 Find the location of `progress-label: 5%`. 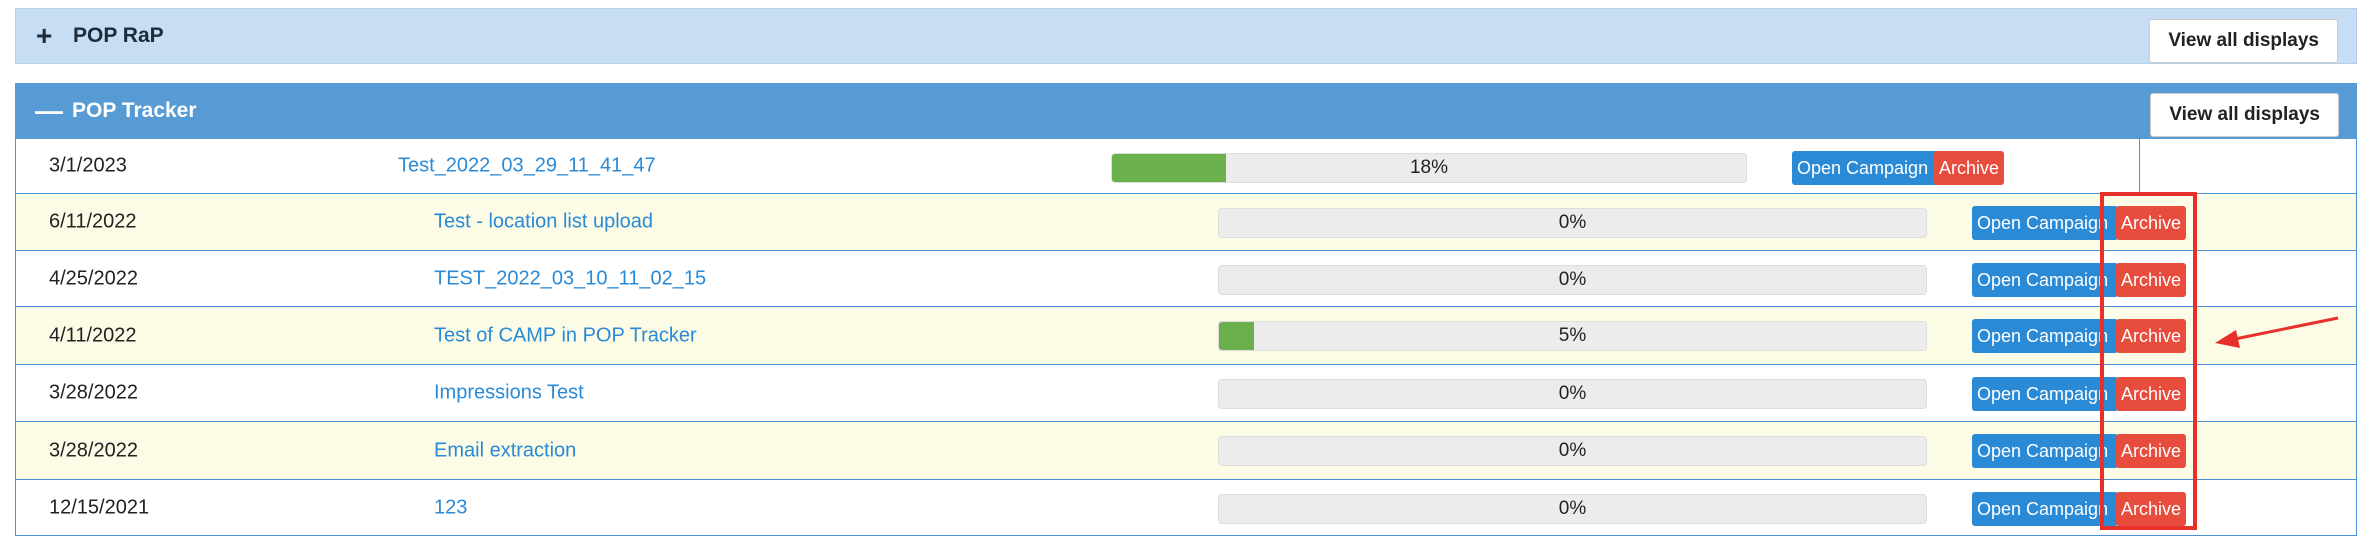

progress-label: 5% is located at coordinates (1572, 335).